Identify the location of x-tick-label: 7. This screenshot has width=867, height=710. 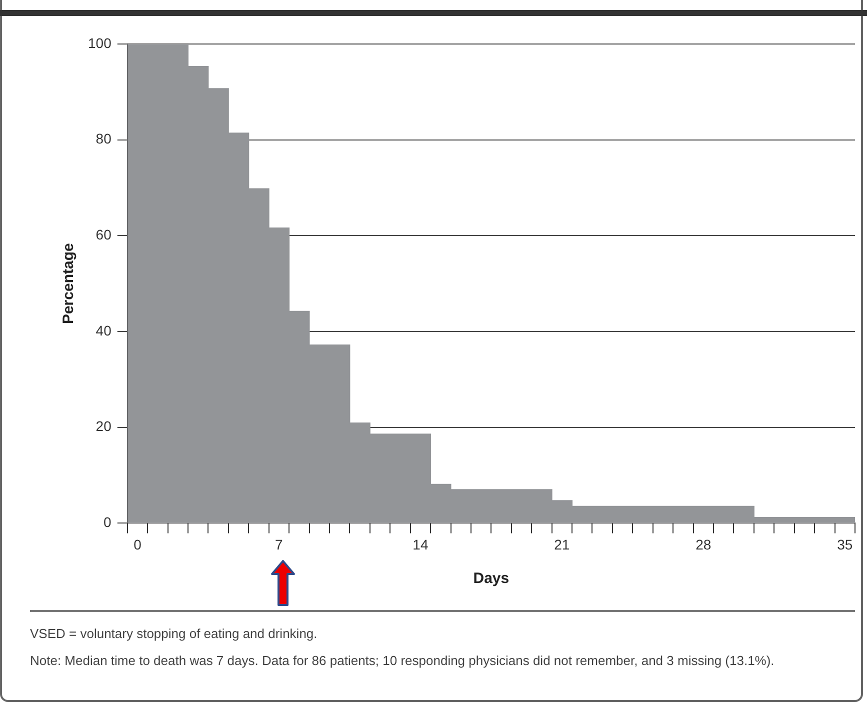
(279, 544).